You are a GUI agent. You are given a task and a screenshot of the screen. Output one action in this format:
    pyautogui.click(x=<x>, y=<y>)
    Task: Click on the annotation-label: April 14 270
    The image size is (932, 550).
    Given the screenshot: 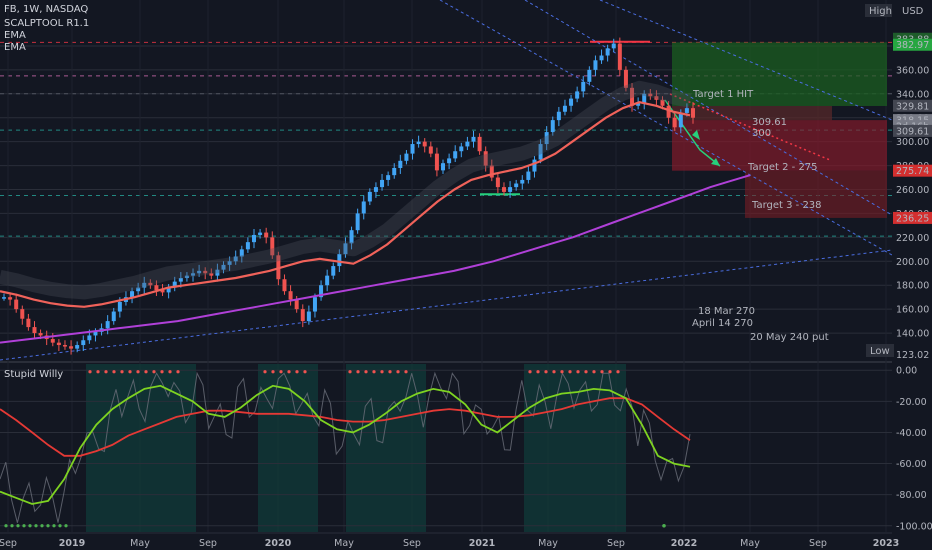 What is the action you would take?
    pyautogui.click(x=722, y=323)
    